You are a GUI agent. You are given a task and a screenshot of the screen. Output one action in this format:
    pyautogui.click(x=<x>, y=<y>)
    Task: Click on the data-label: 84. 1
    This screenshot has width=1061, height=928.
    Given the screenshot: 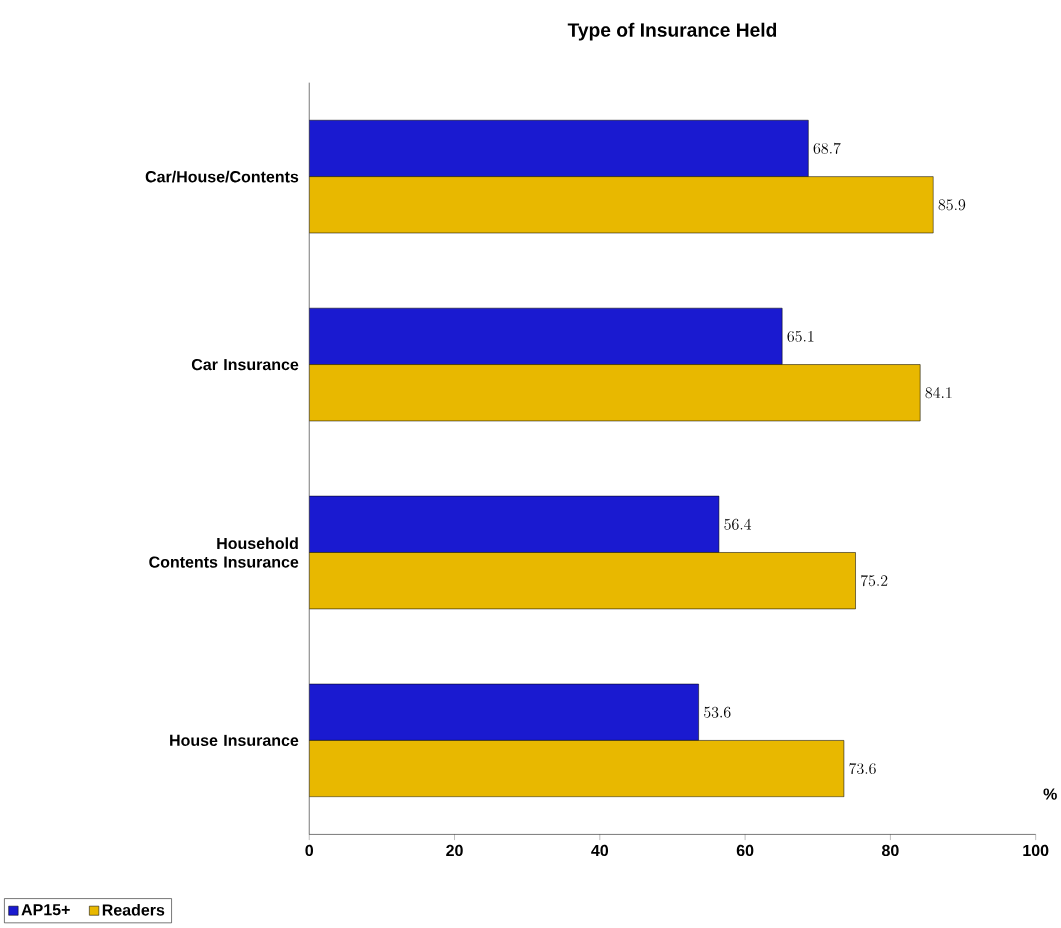 What is the action you would take?
    pyautogui.click(x=938, y=393)
    